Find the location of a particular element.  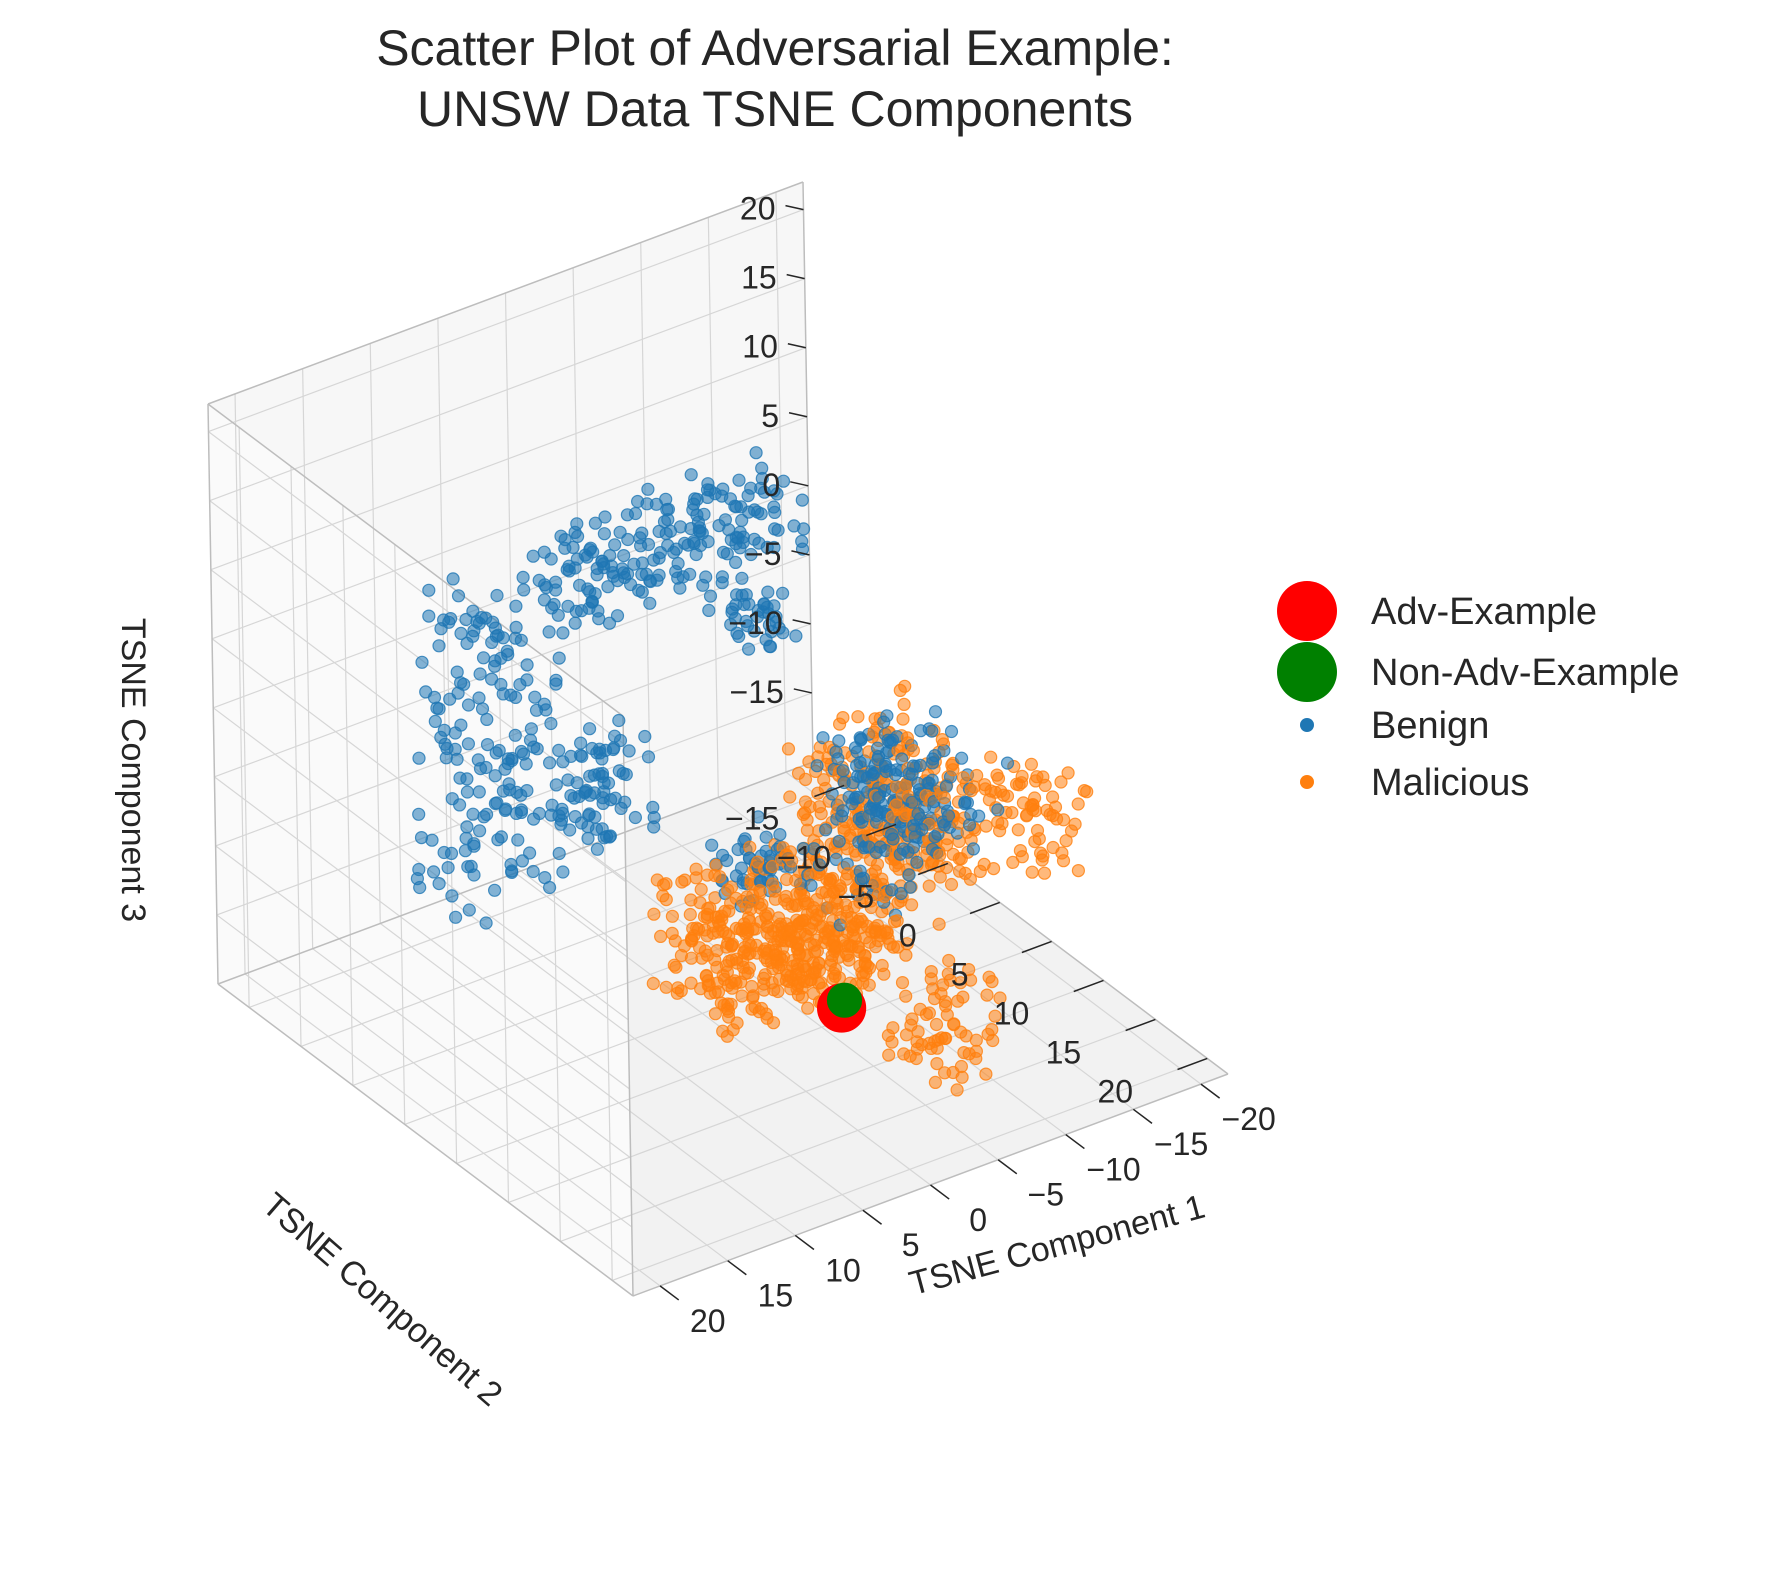

x-tick-label: −10 is located at coordinates (1113, 1169).